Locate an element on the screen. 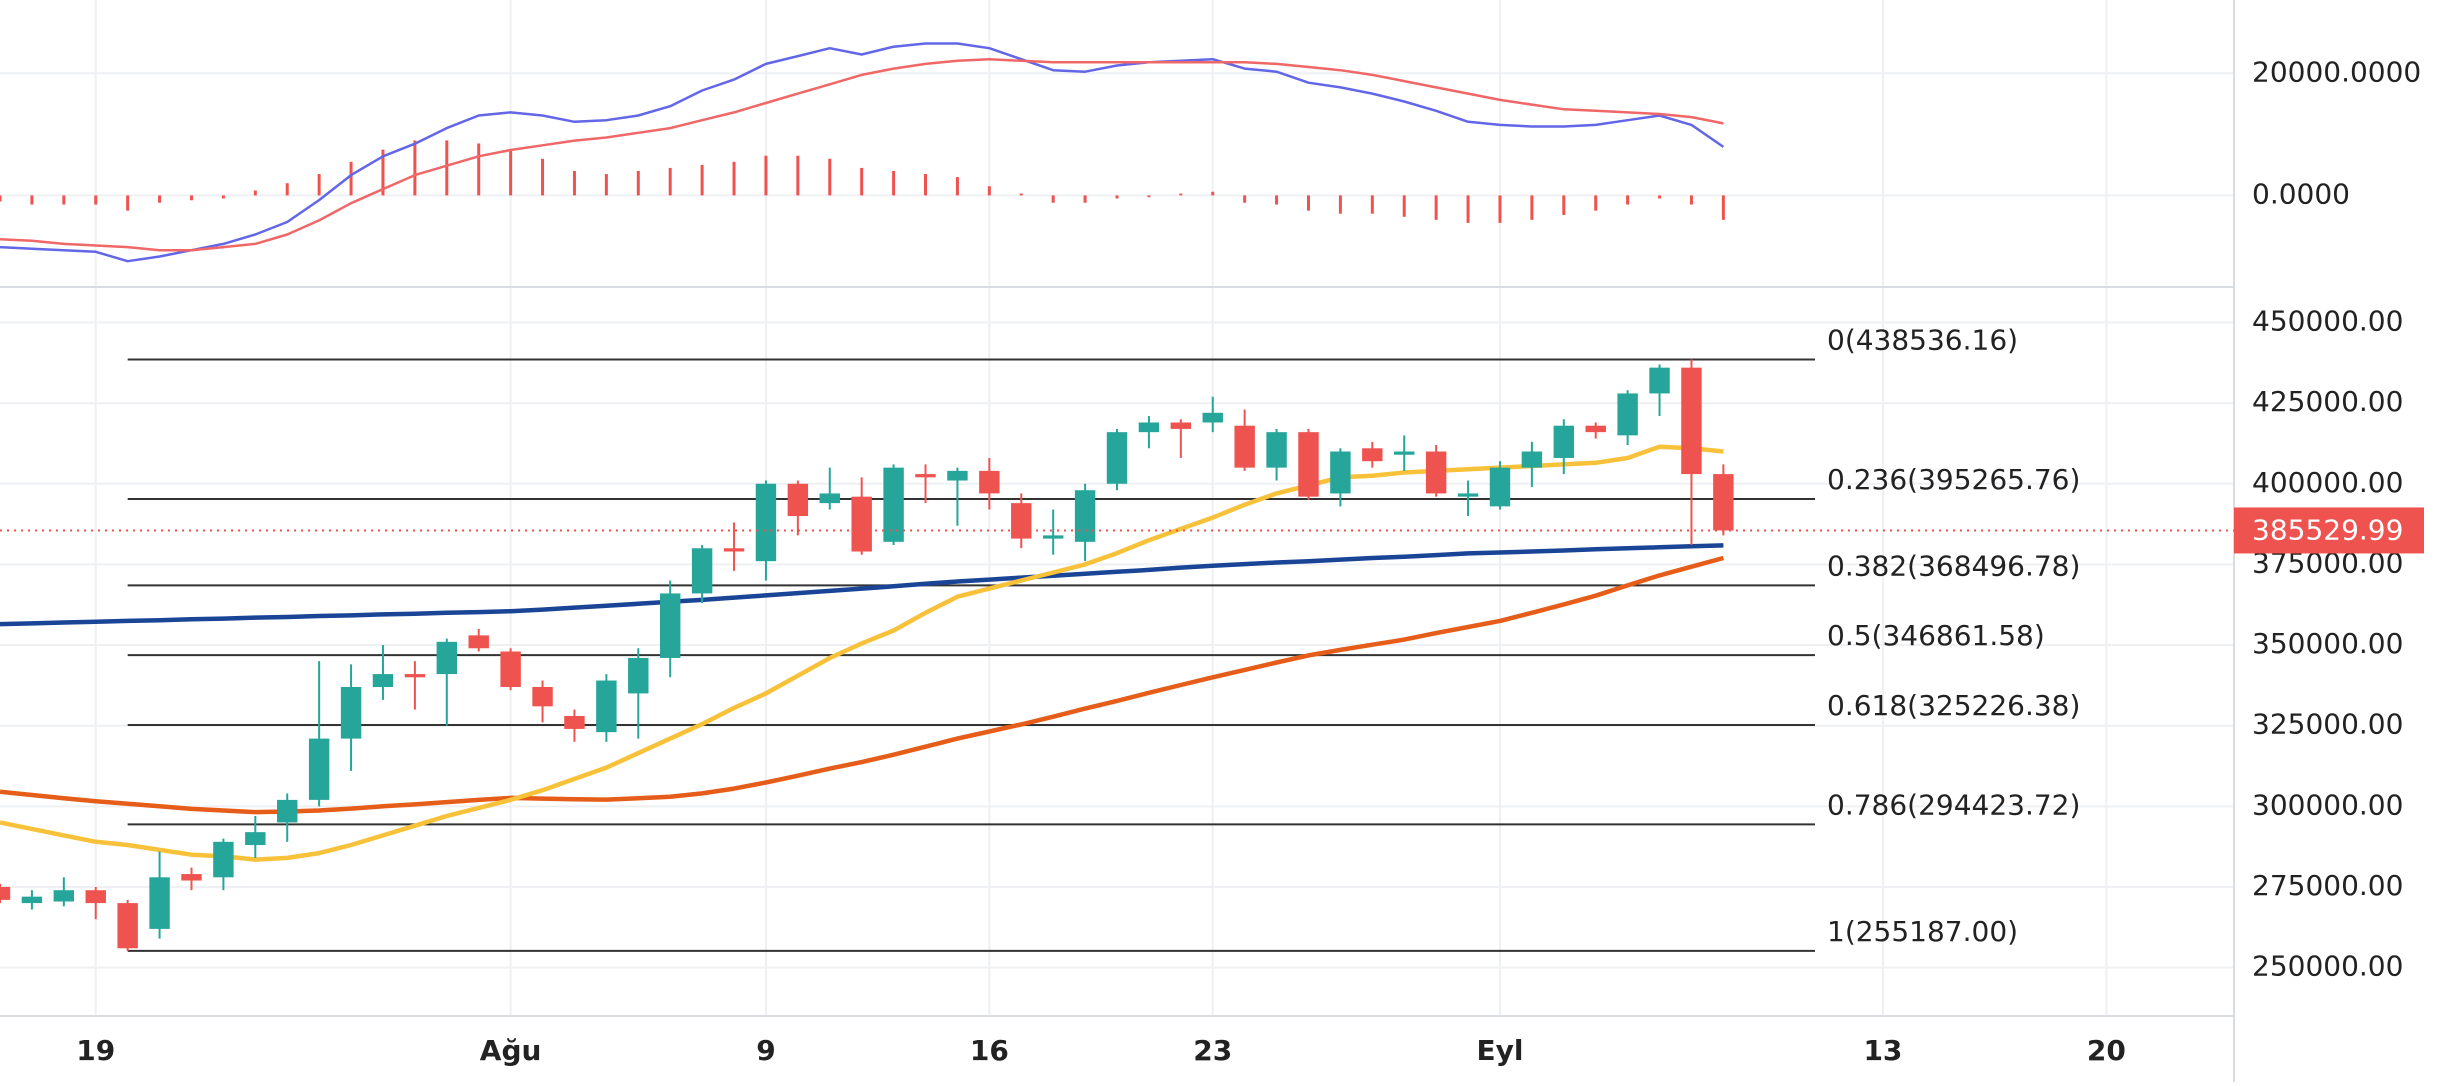  y-tick-label: 0.0000 is located at coordinates (2301, 193).